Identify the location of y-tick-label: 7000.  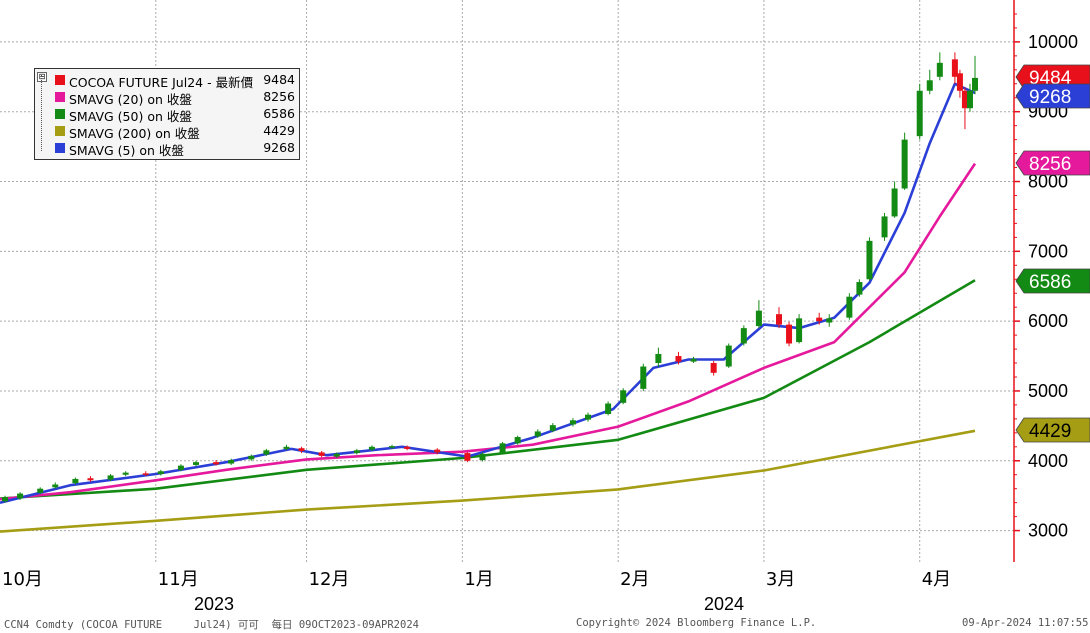
(1048, 251).